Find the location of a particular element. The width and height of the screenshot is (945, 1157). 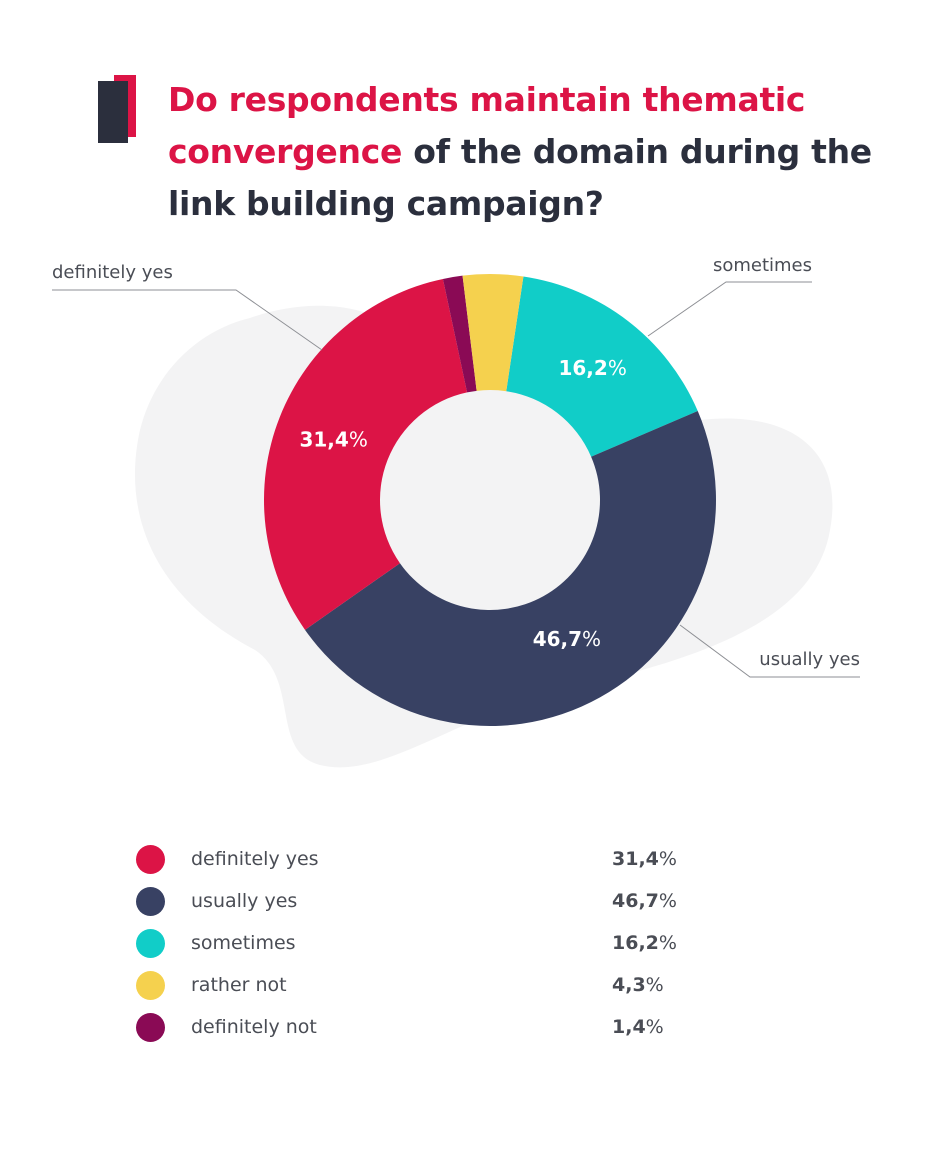

slice-usually-yes is located at coordinates (510, 568).